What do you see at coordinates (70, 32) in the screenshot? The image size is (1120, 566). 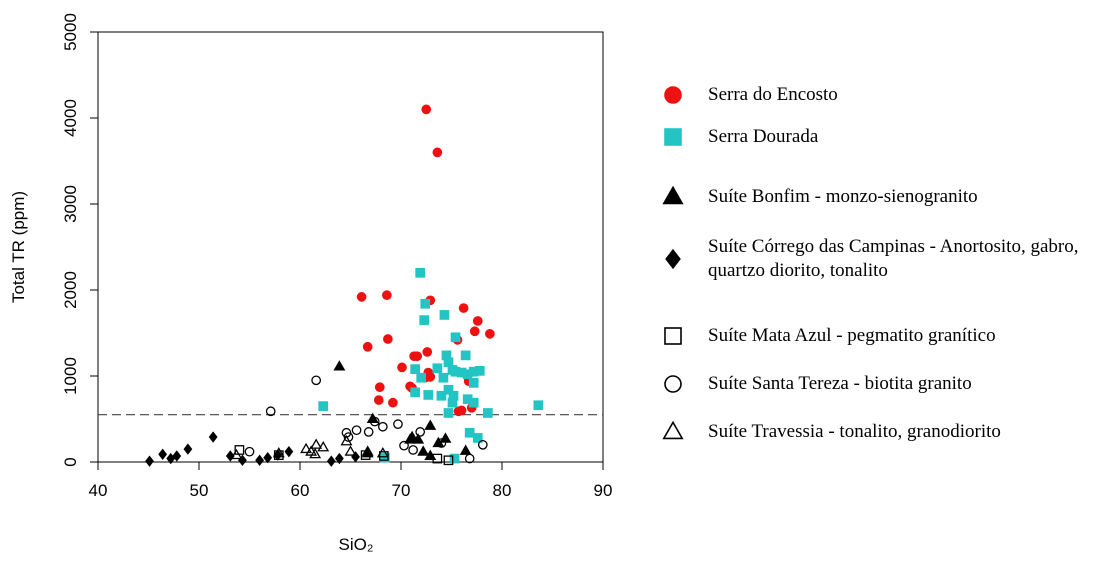 I see `y-tick-label: 5000` at bounding box center [70, 32].